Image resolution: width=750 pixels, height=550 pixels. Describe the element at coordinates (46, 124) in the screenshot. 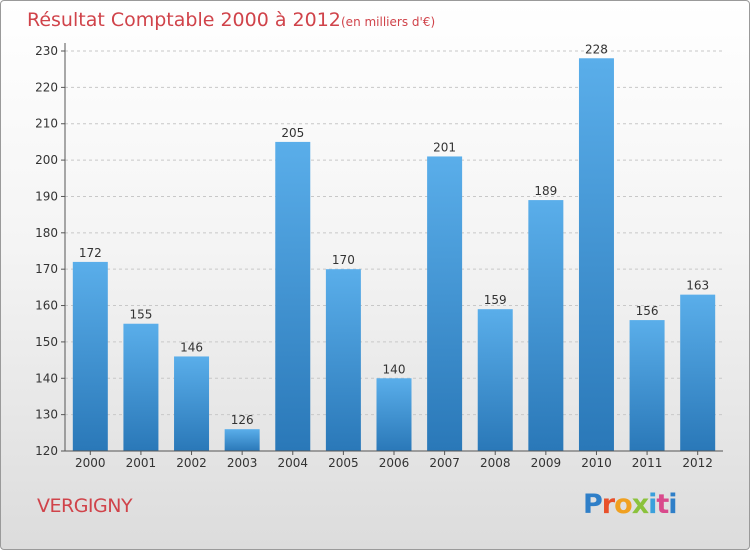

I see `y-tick-label: 210` at that location.